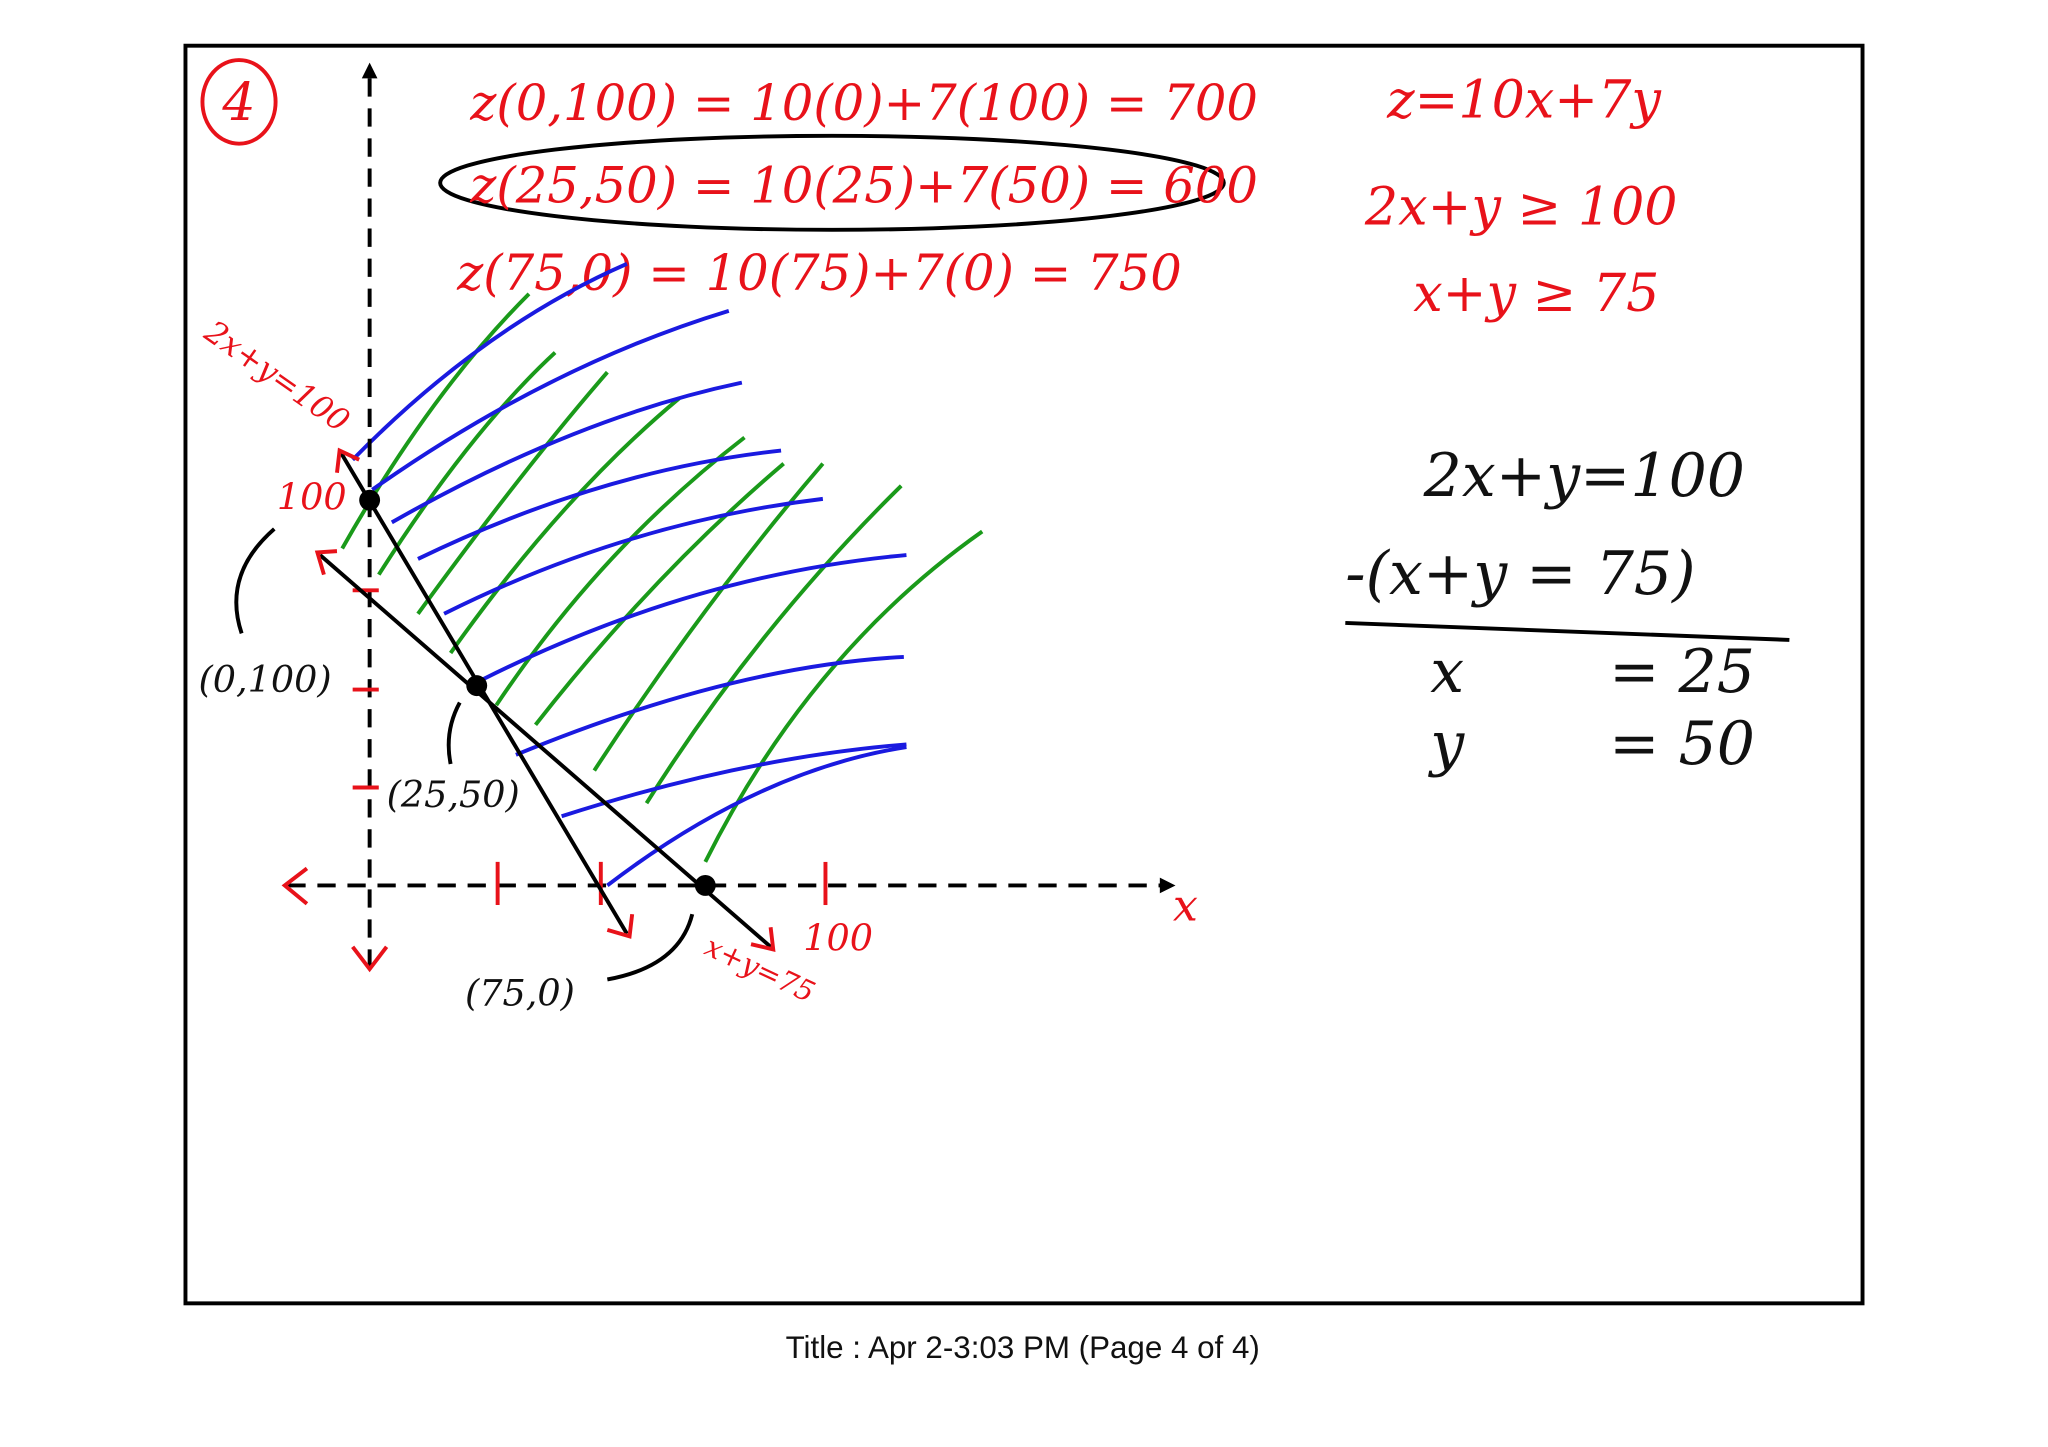  What do you see at coordinates (1520, 574) in the screenshot?
I see `elimination-line: -(x+y = 75)` at bounding box center [1520, 574].